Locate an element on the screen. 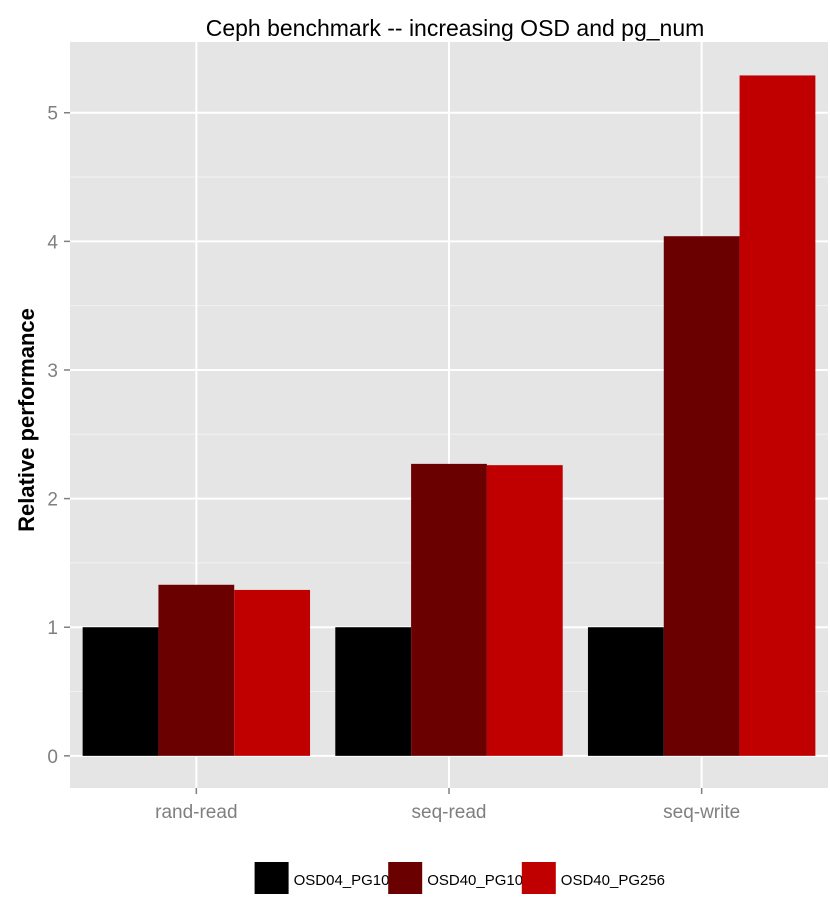 The height and width of the screenshot is (899, 830). bar-OSD04_PG100-rand-read is located at coordinates (120, 691).